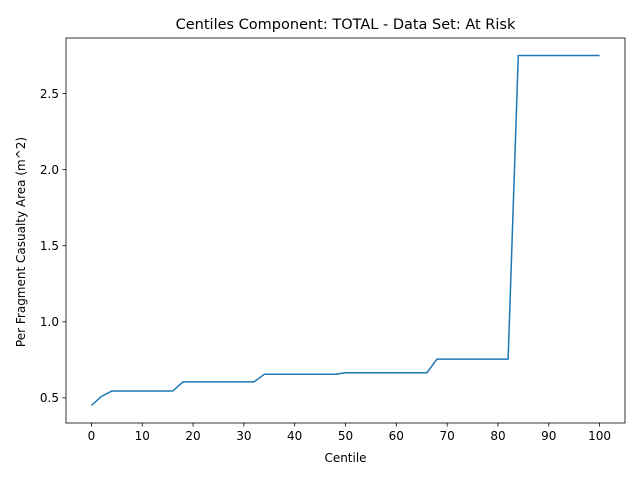  What do you see at coordinates (92, 436) in the screenshot?
I see `x-tick-label: 0` at bounding box center [92, 436].